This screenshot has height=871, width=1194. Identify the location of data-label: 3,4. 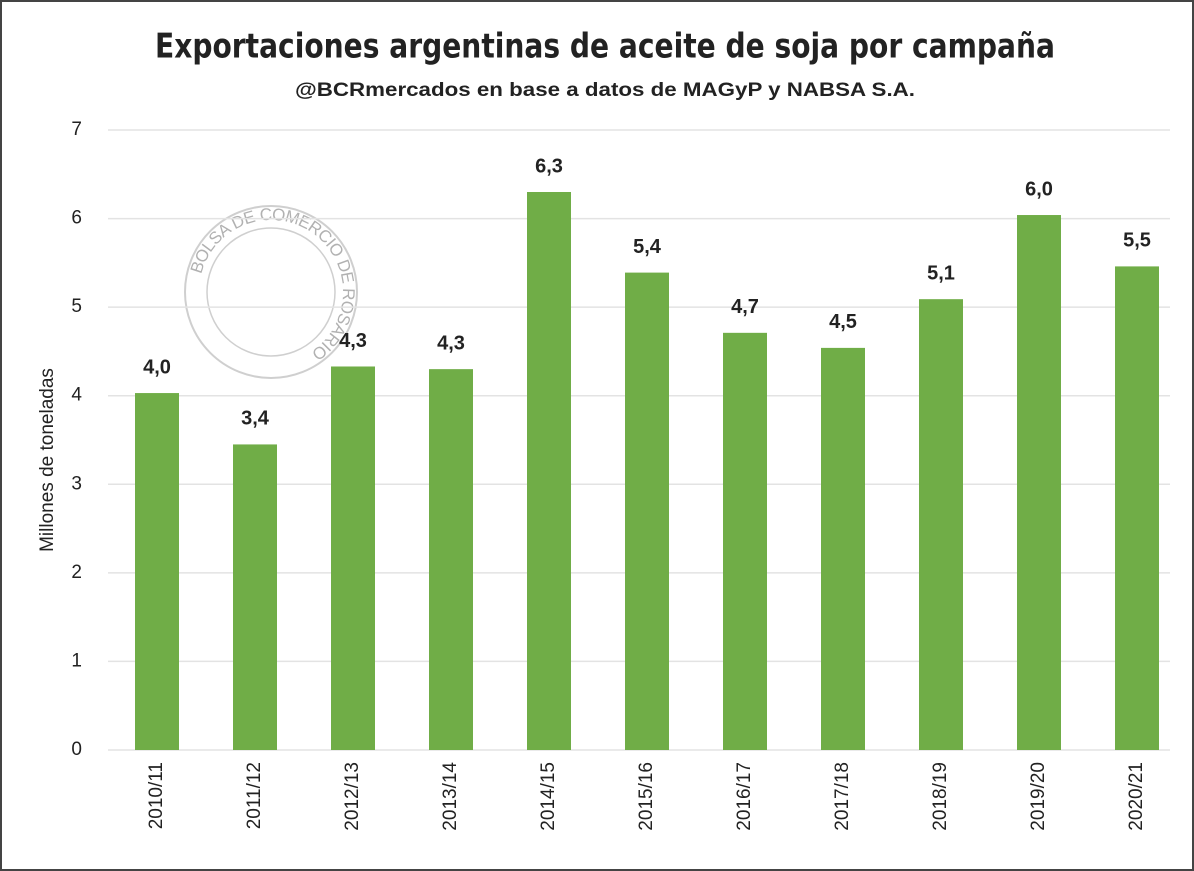
(255, 419).